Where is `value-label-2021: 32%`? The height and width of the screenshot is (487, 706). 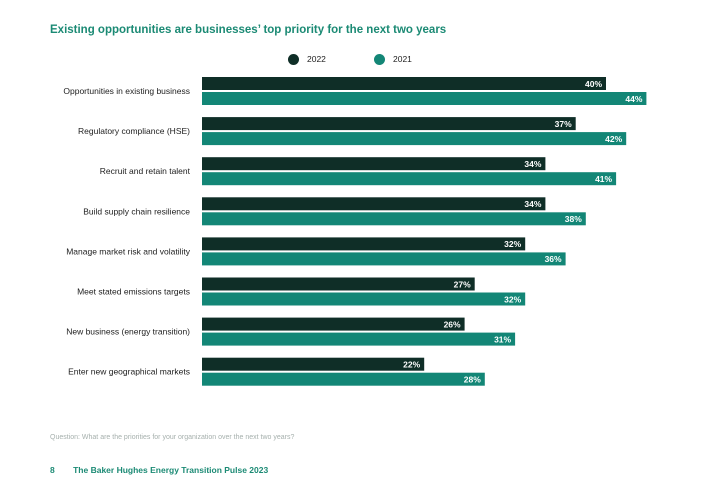 value-label-2021: 32% is located at coordinates (512, 299).